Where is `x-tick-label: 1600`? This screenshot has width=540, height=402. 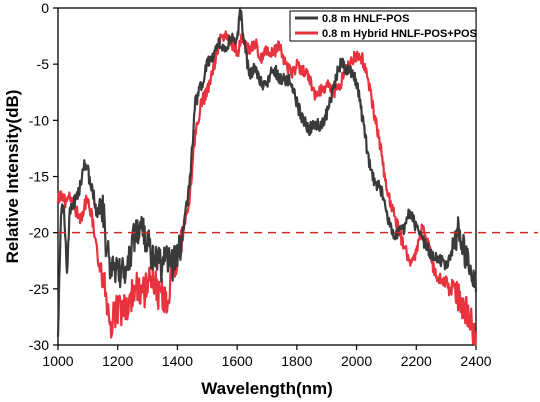
x-tick-label: 1600 is located at coordinates (237, 361).